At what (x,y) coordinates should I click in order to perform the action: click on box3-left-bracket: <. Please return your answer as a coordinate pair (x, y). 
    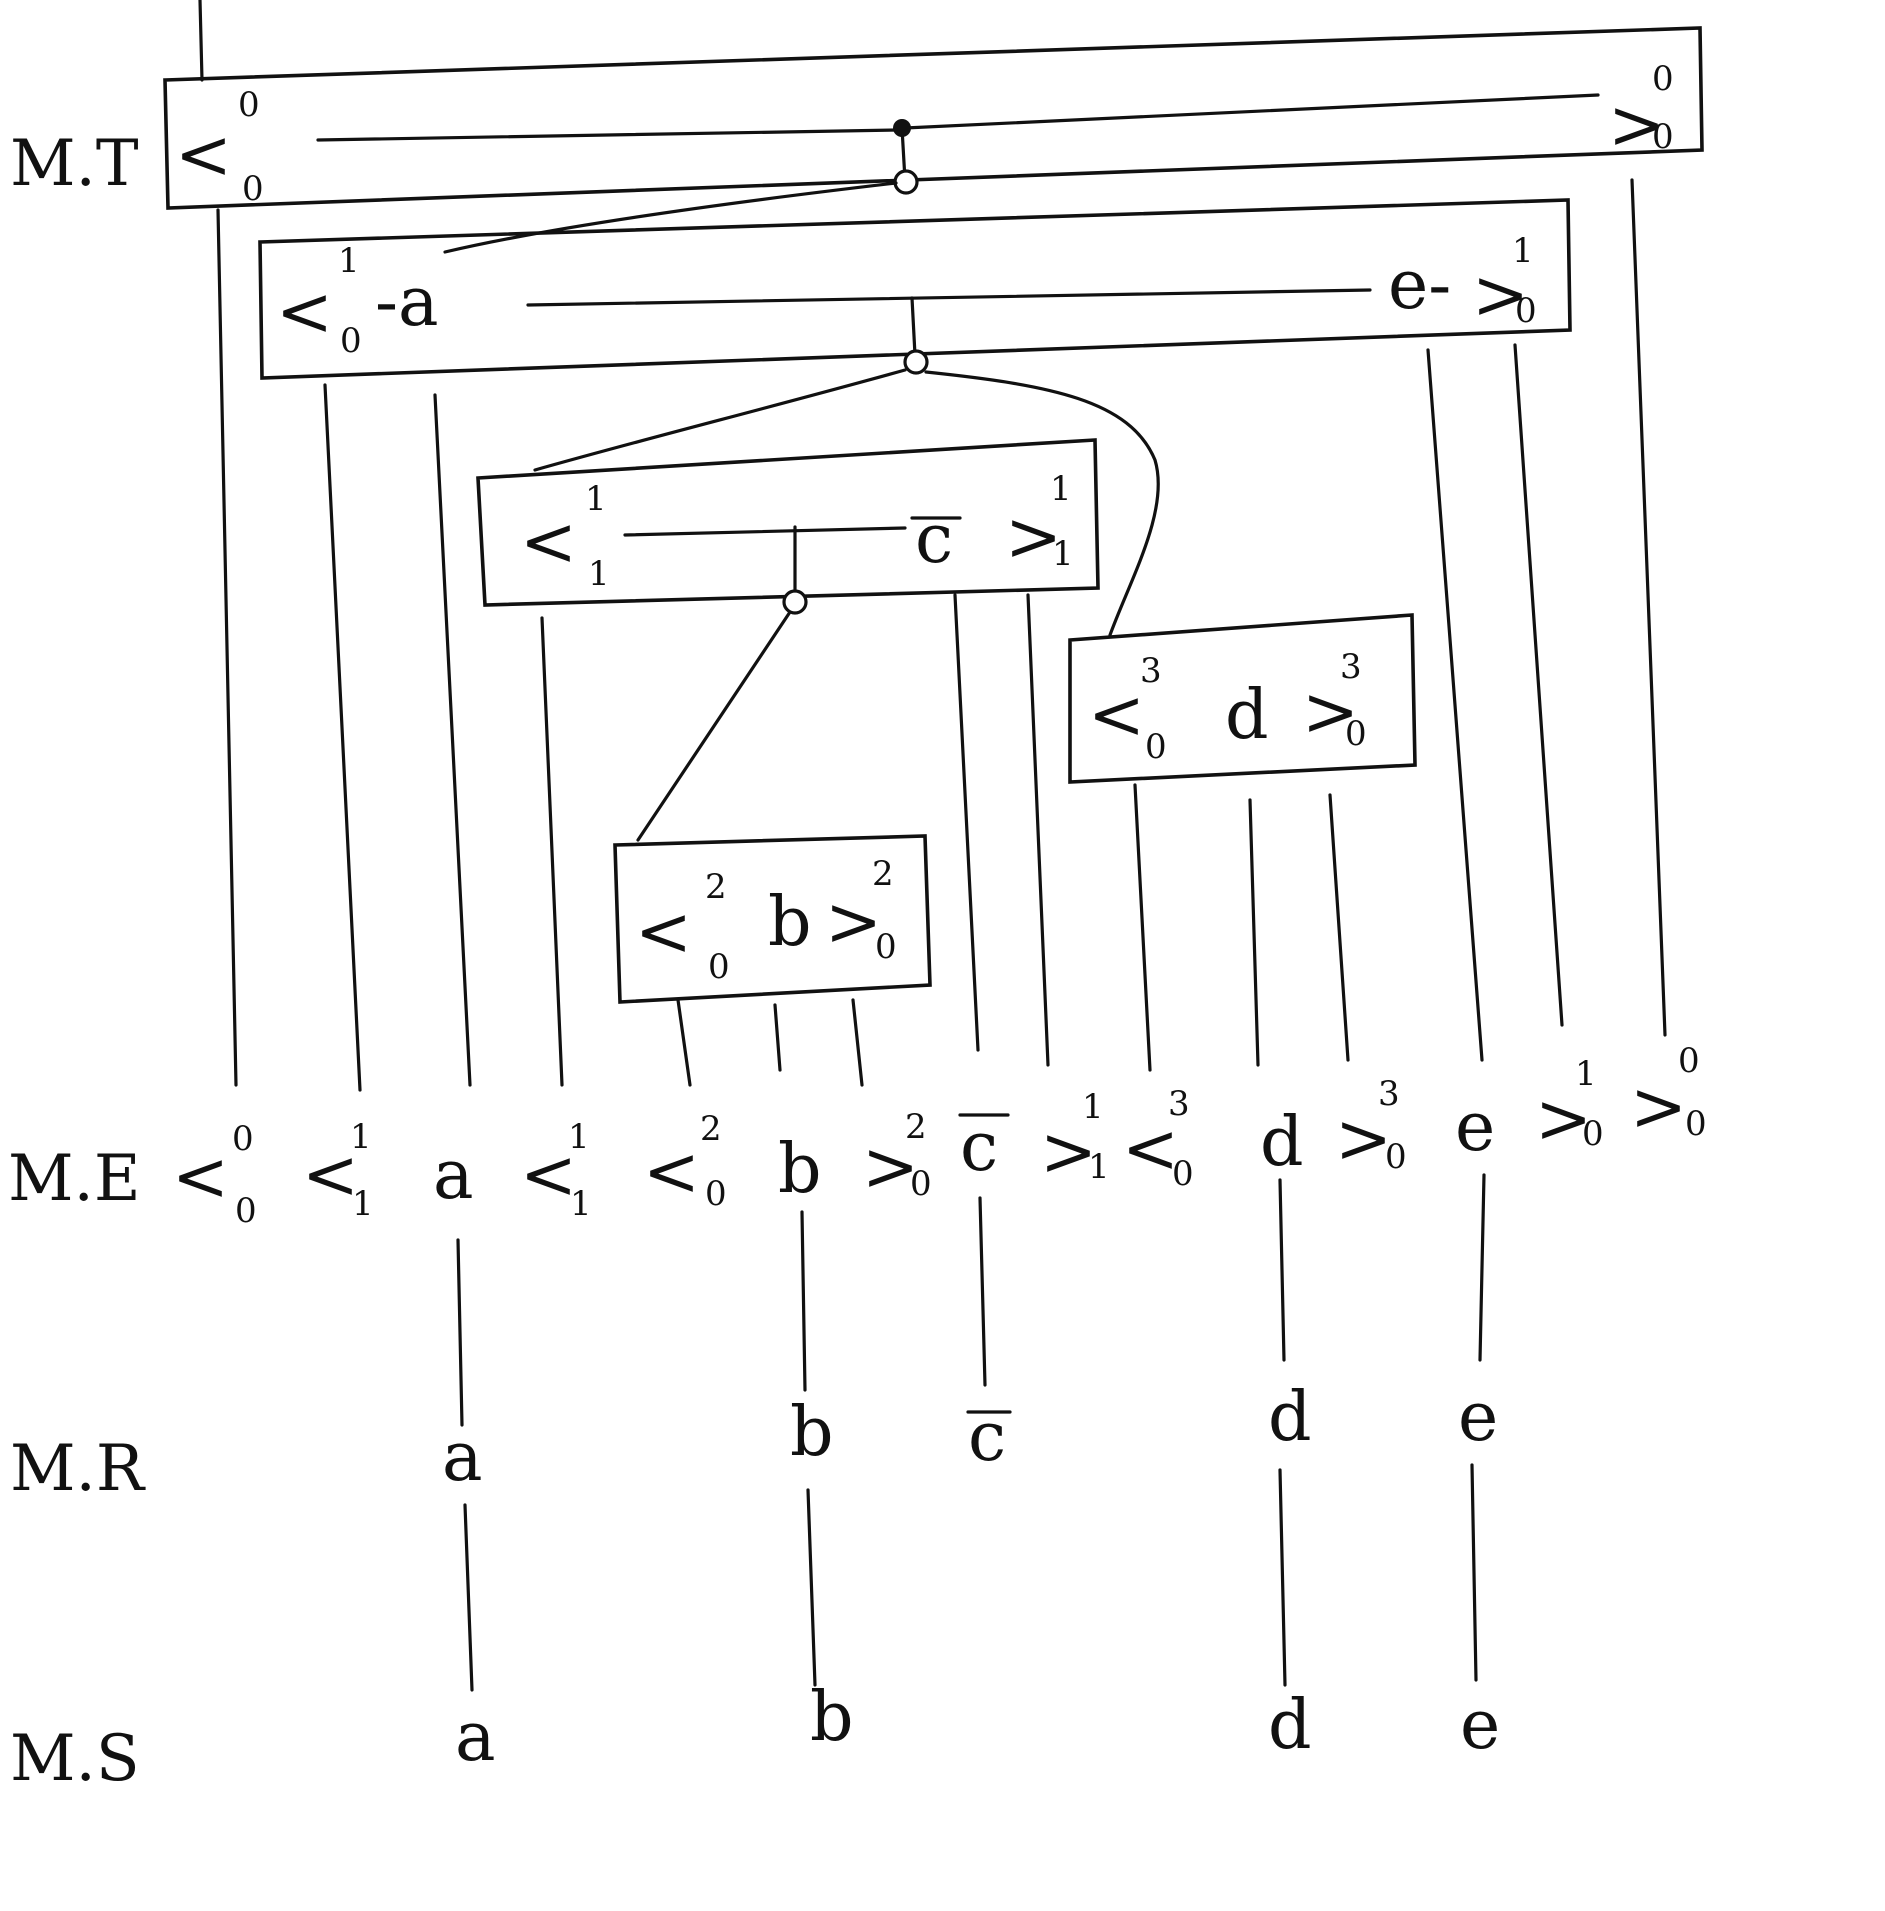
    Looking at the image, I should click on (1116, 715).